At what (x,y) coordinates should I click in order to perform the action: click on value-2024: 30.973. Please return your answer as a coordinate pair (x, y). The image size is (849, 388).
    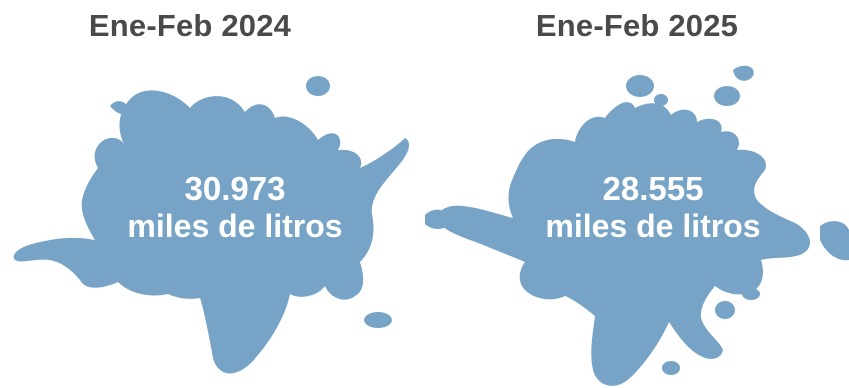
    Looking at the image, I should click on (235, 188).